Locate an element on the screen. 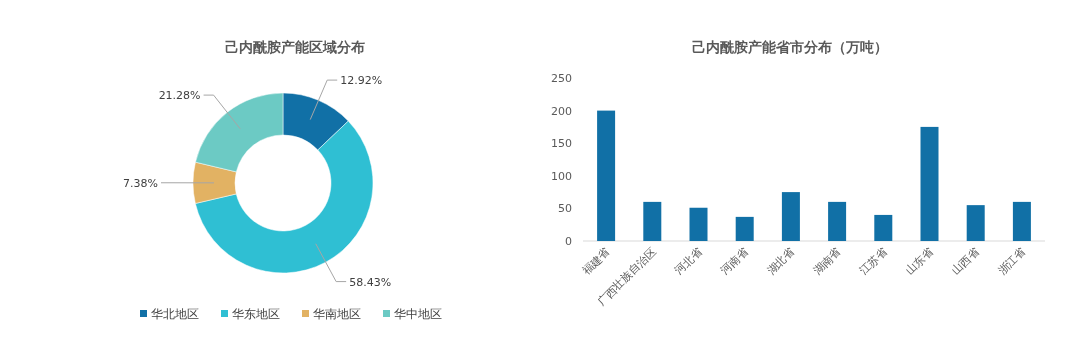  data-label: 58.43% is located at coordinates (370, 282).